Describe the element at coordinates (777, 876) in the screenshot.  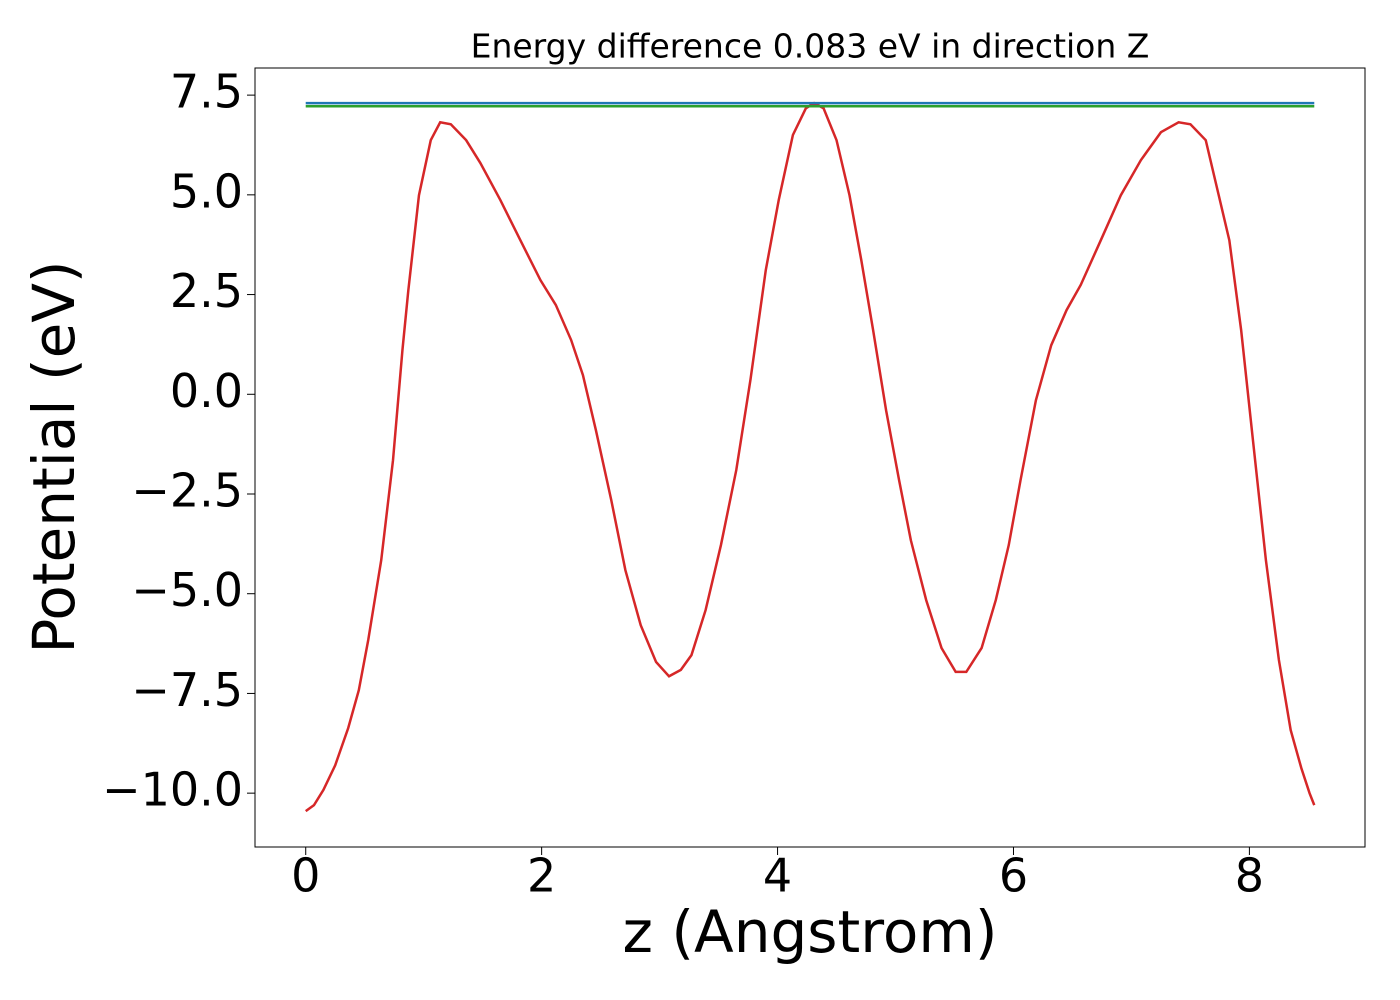
I see `x-tick-label: 4` at that location.